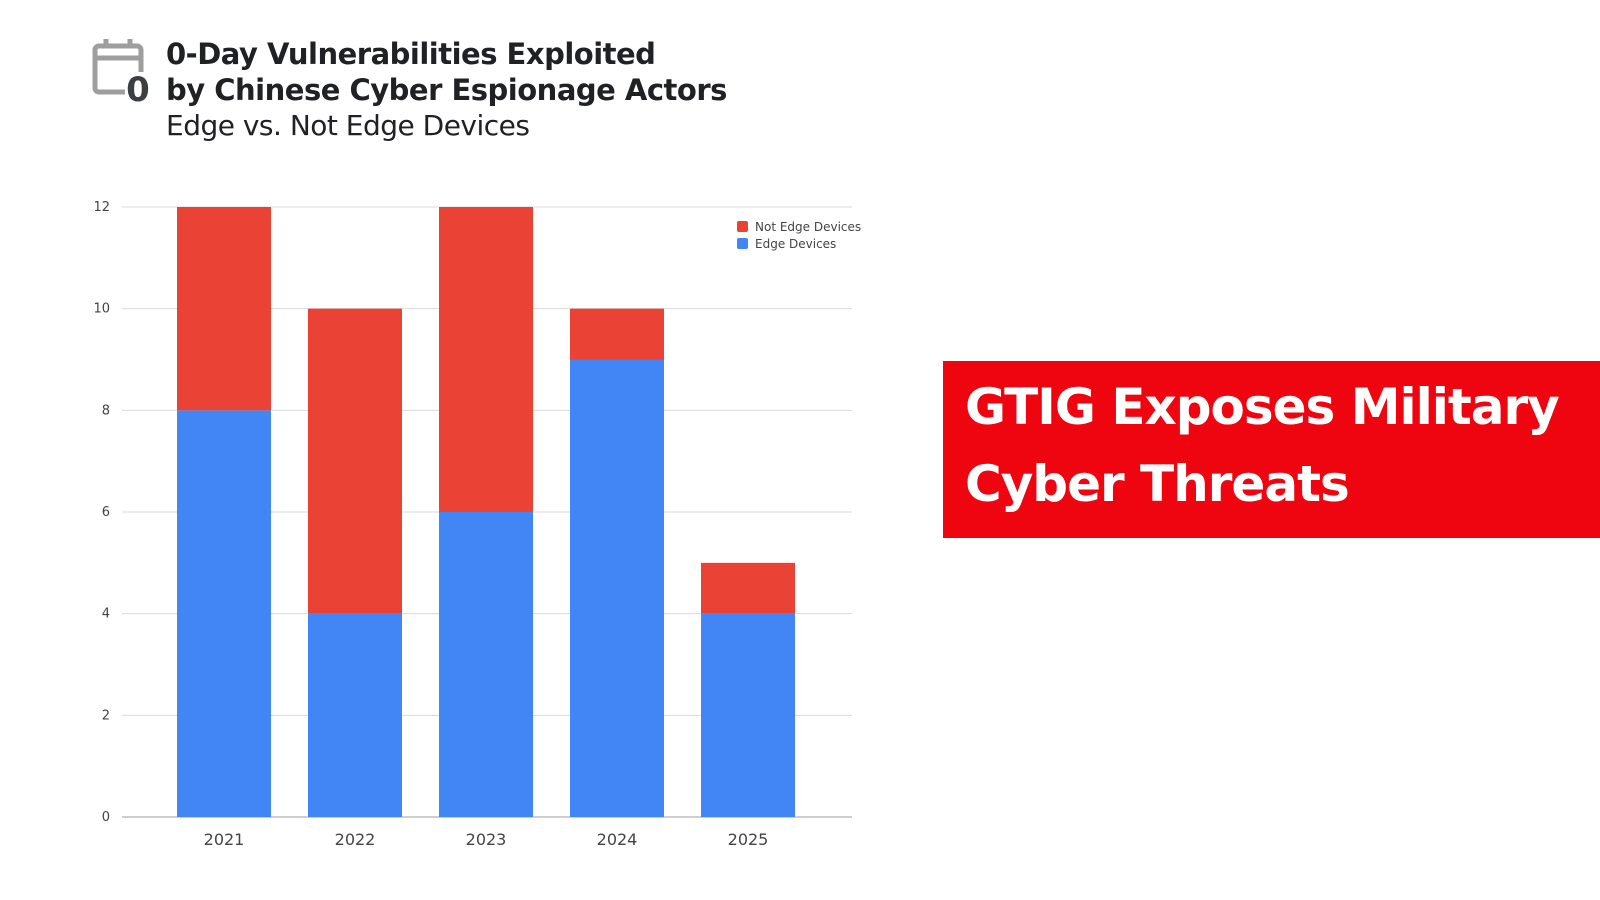 This screenshot has width=1600, height=900. Describe the element at coordinates (486, 839) in the screenshot. I see `x-tick-label: 2023` at that location.